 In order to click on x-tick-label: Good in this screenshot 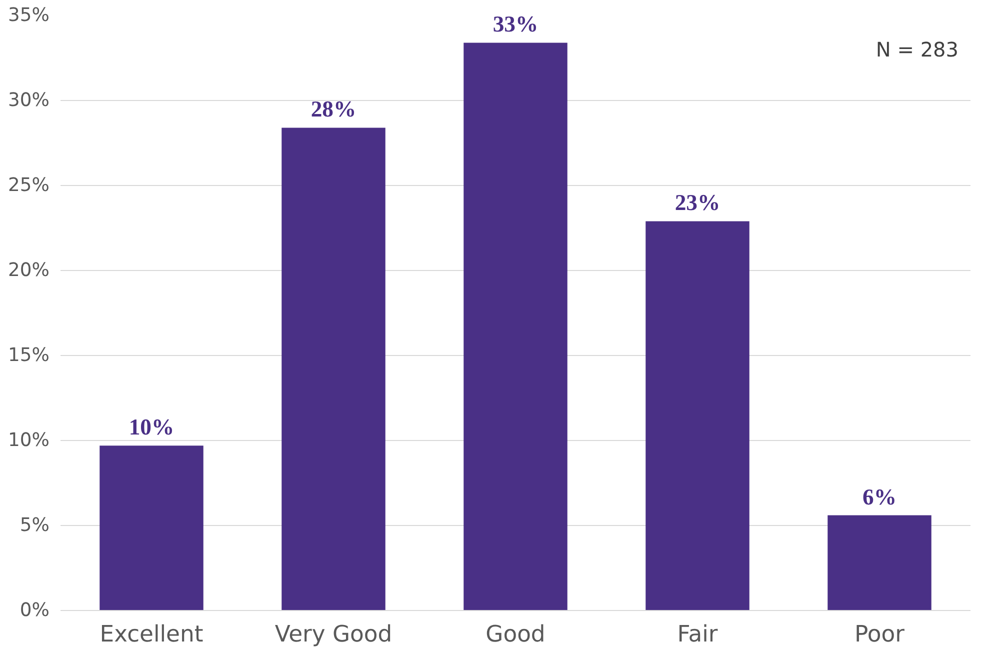, I will do `click(516, 635)`.